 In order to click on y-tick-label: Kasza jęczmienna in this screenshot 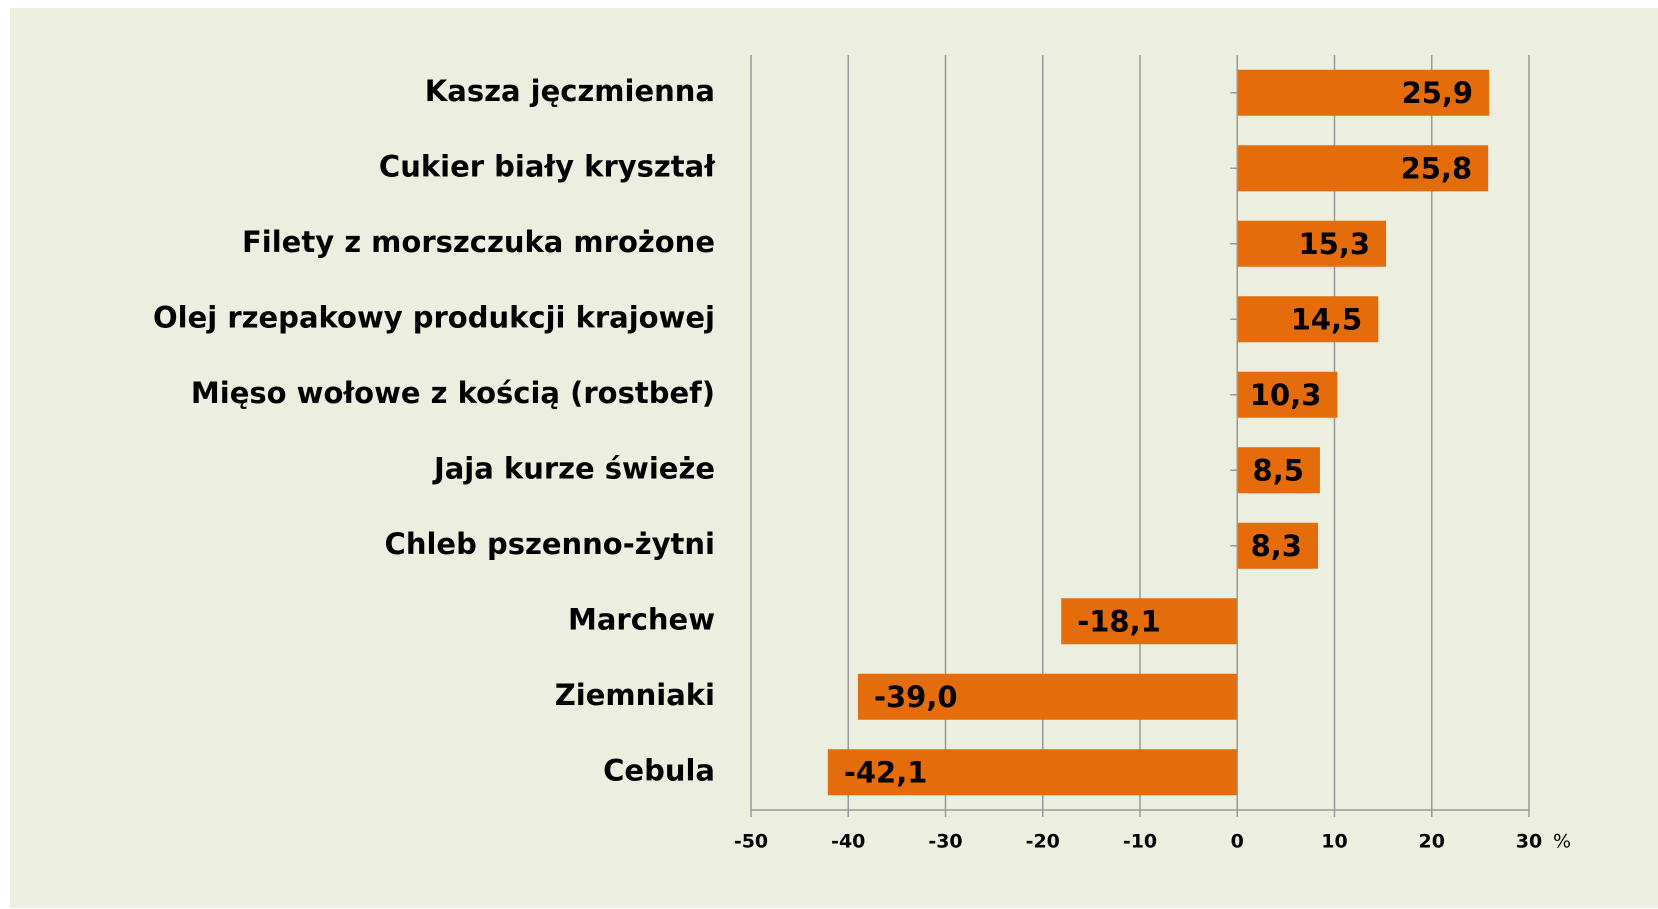, I will do `click(570, 91)`.